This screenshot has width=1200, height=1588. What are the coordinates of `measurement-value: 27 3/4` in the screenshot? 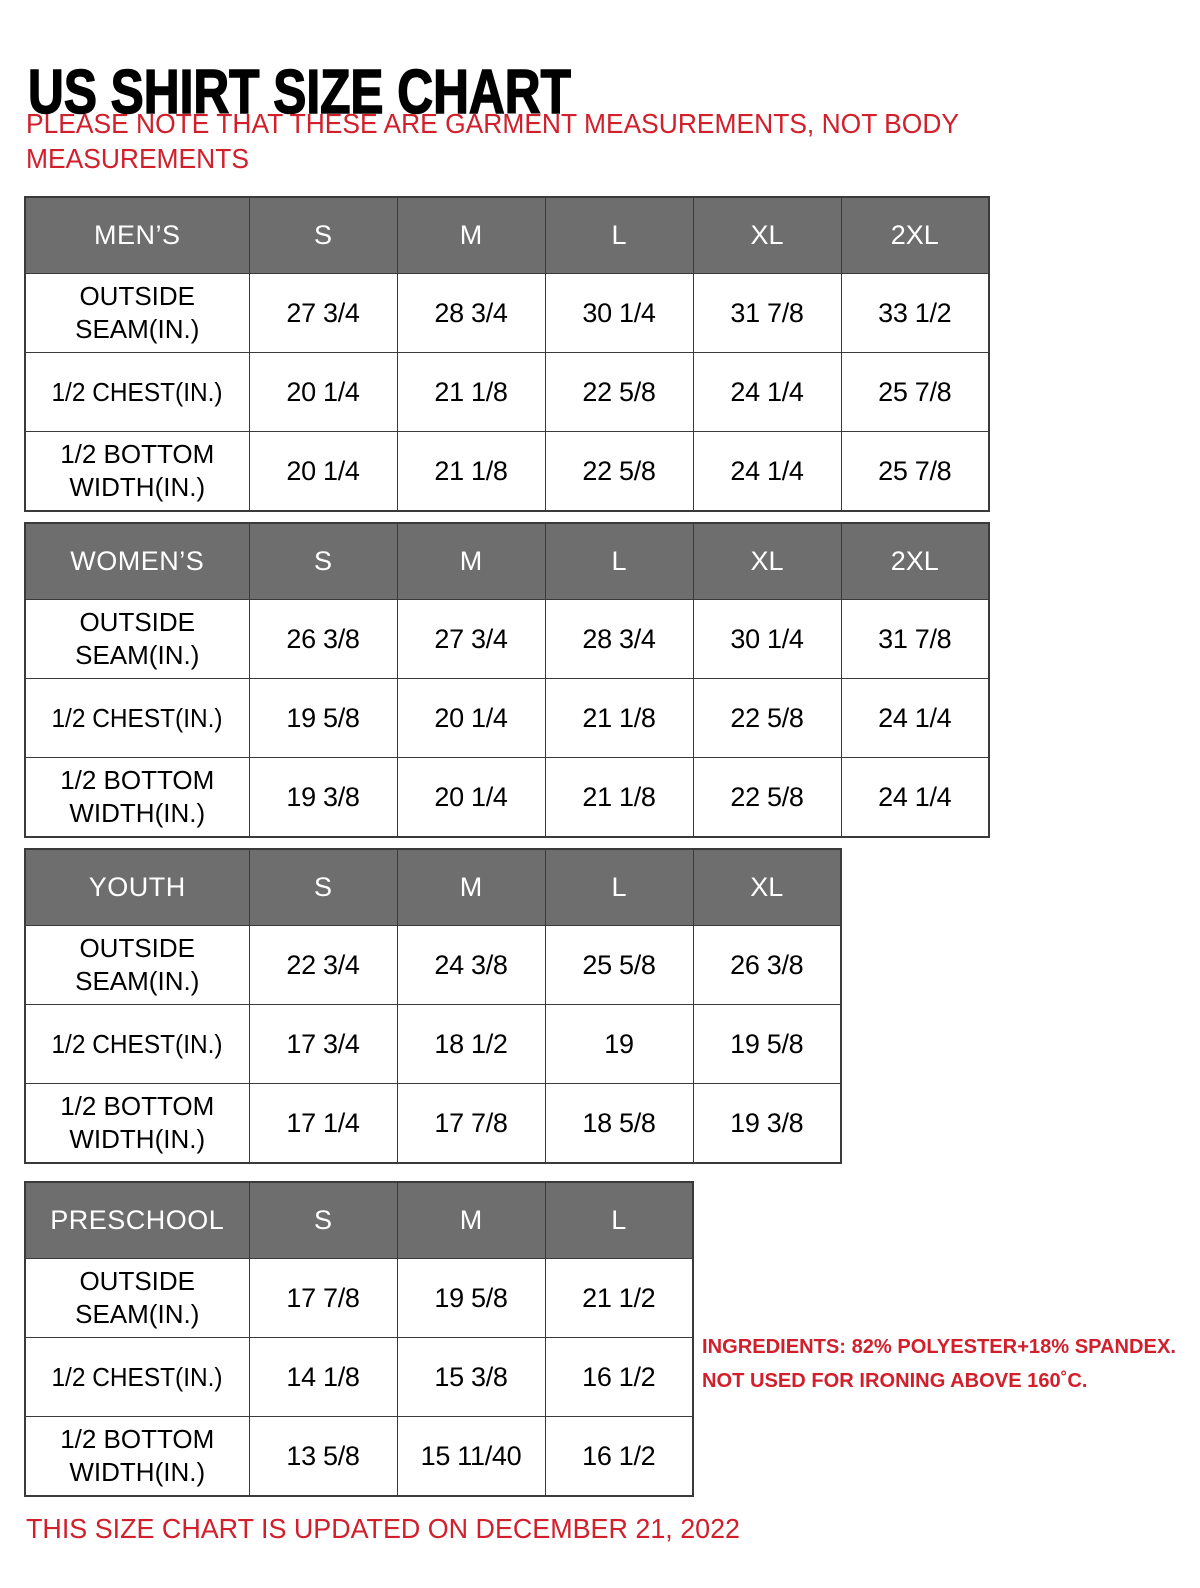 It's located at (323, 313).